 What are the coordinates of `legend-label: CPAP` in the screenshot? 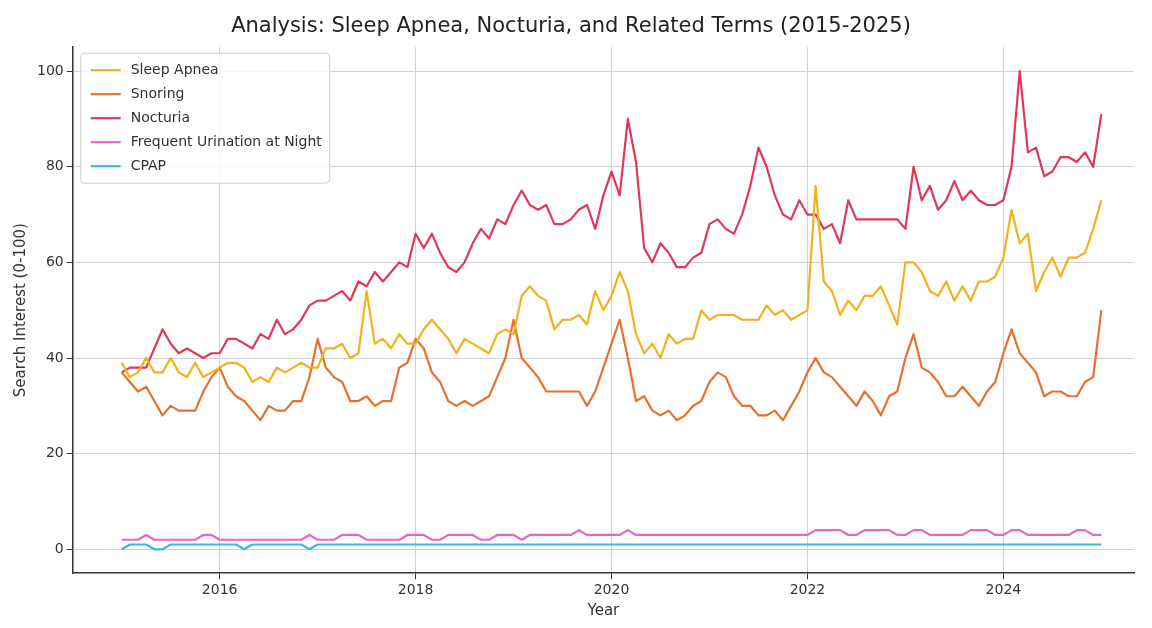 It's located at (148, 164).